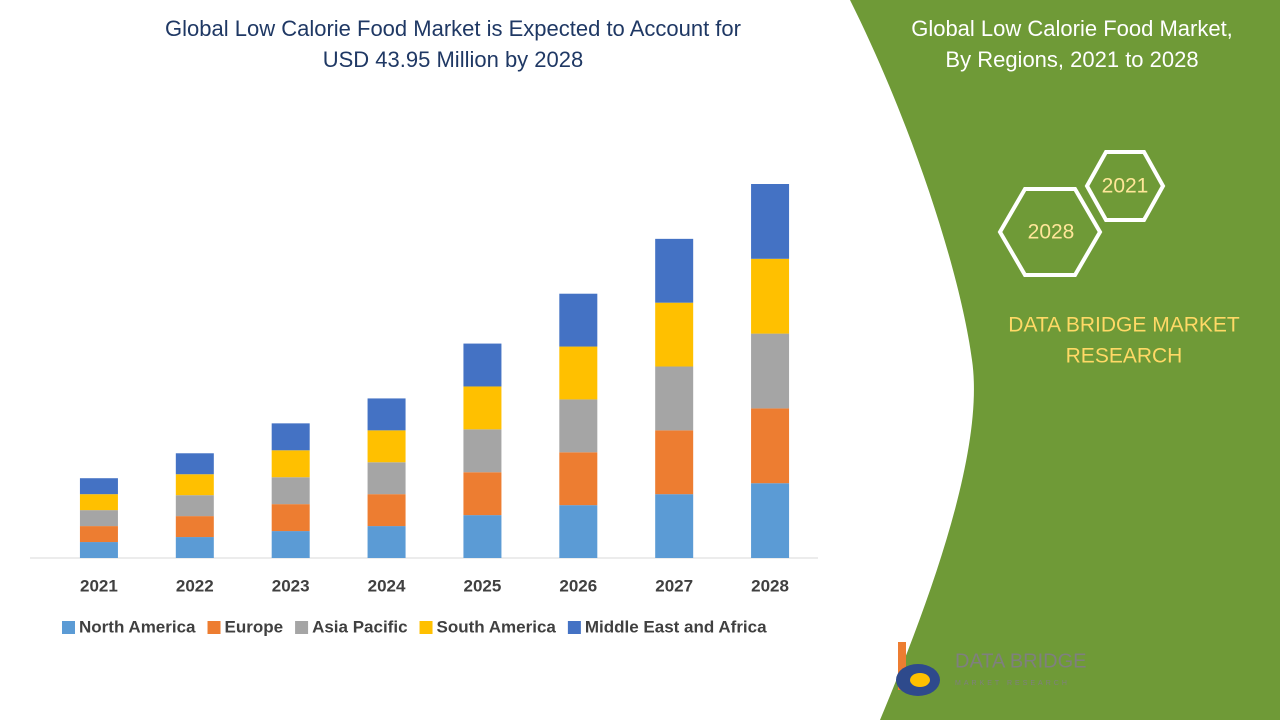 Image resolution: width=1280 pixels, height=720 pixels. Describe the element at coordinates (291, 585) in the screenshot. I see `x-tick-label: 2023` at that location.